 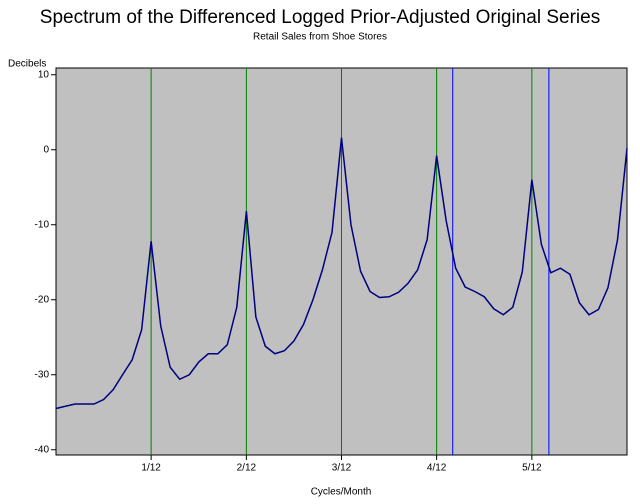 I want to click on y-tick-label: -30, so click(x=42, y=374).